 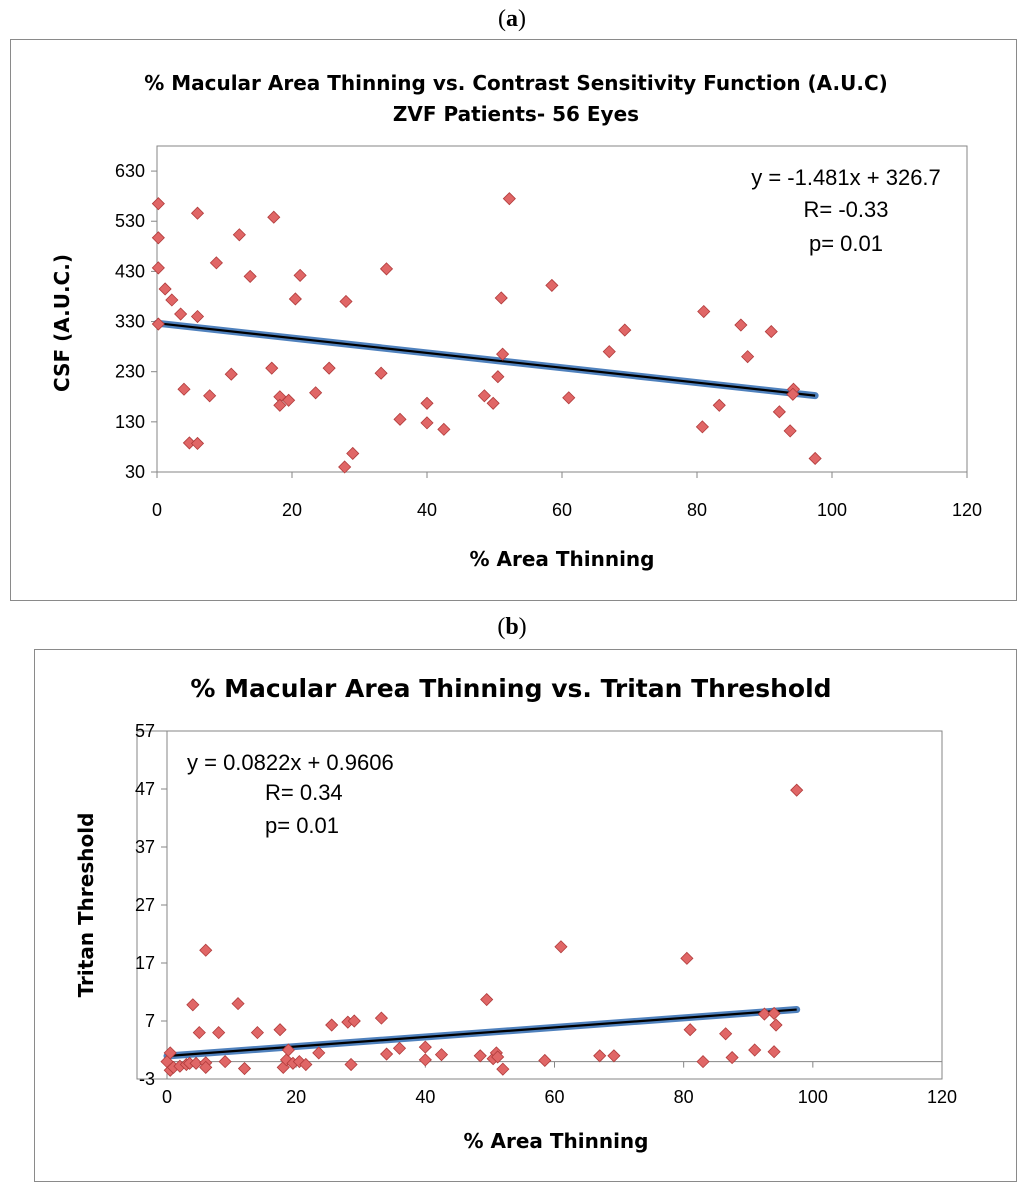 I want to click on chart-a-xtick-label: 40, so click(x=427, y=510).